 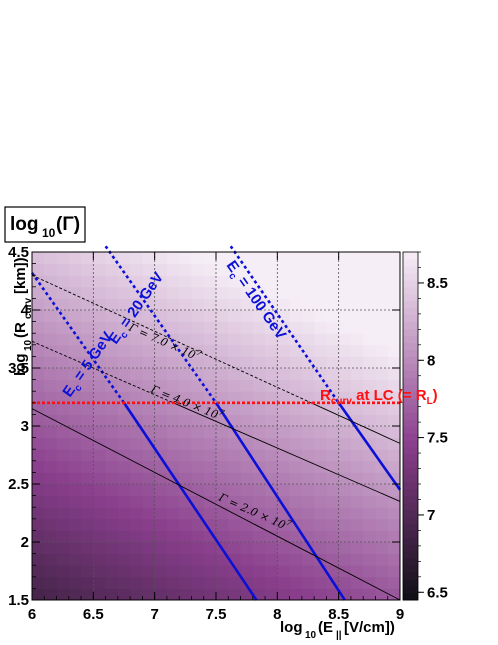 I want to click on y-tick-label: 2, so click(x=25, y=542).